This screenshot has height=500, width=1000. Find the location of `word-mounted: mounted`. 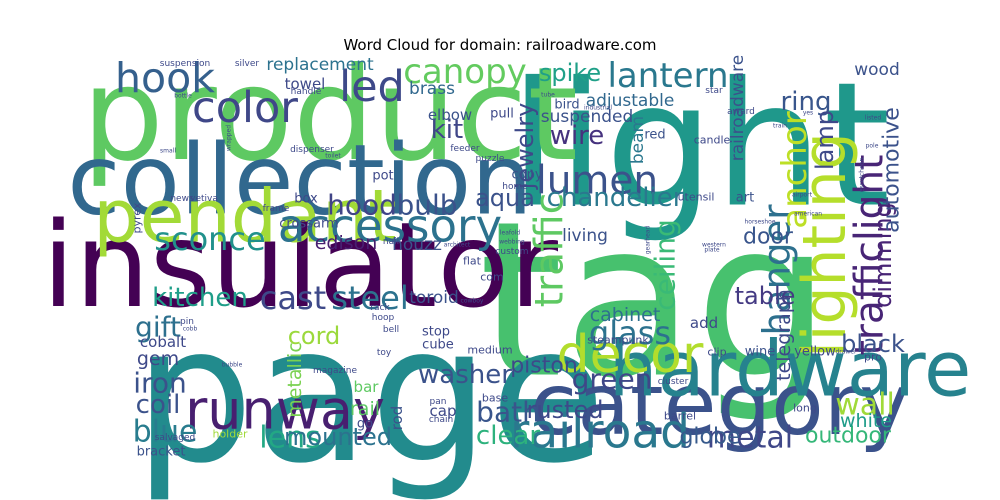

word-mounted: mounted is located at coordinates (338, 437).